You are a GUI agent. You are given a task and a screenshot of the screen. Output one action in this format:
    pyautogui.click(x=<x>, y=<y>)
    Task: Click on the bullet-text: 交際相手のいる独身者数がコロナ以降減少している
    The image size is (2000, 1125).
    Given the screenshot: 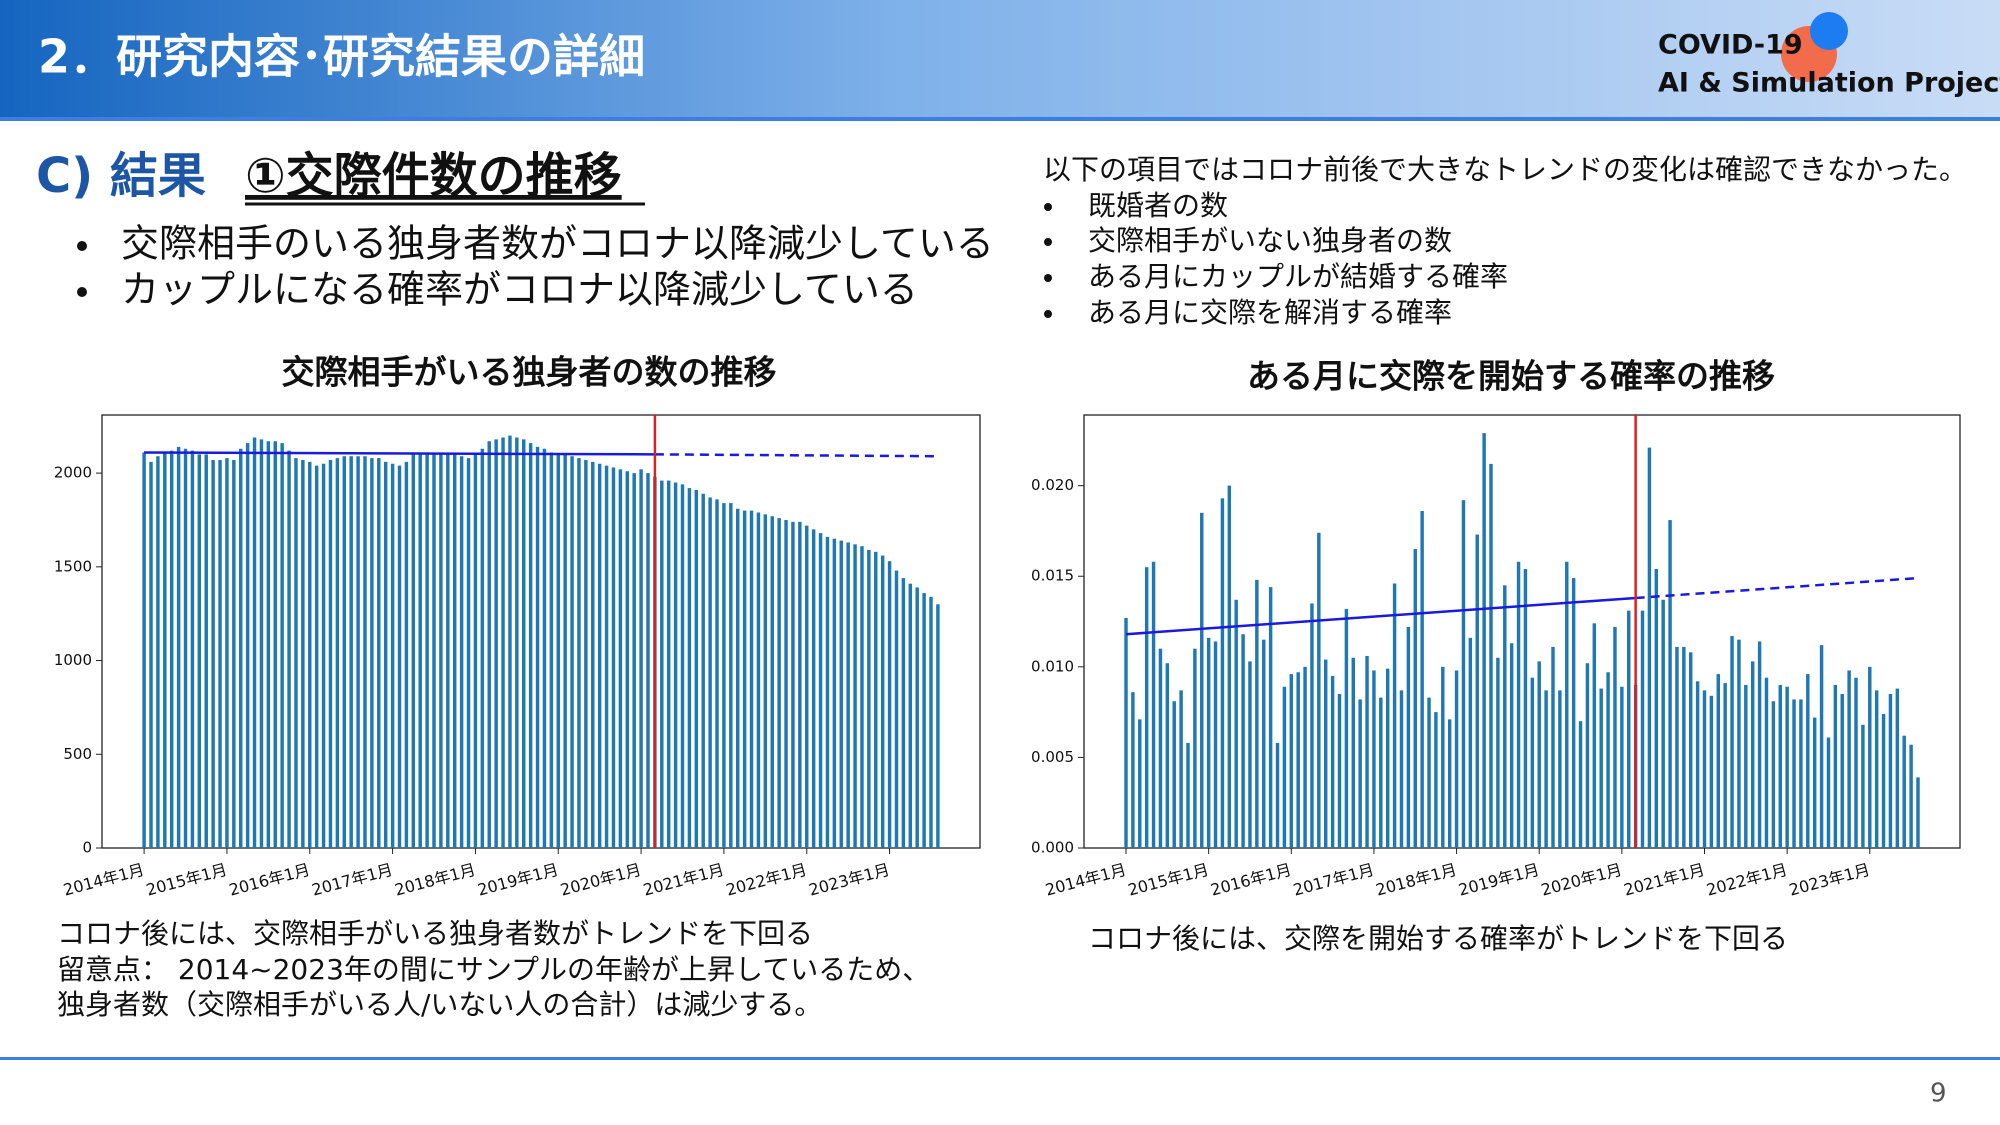 What is the action you would take?
    pyautogui.click(x=557, y=244)
    